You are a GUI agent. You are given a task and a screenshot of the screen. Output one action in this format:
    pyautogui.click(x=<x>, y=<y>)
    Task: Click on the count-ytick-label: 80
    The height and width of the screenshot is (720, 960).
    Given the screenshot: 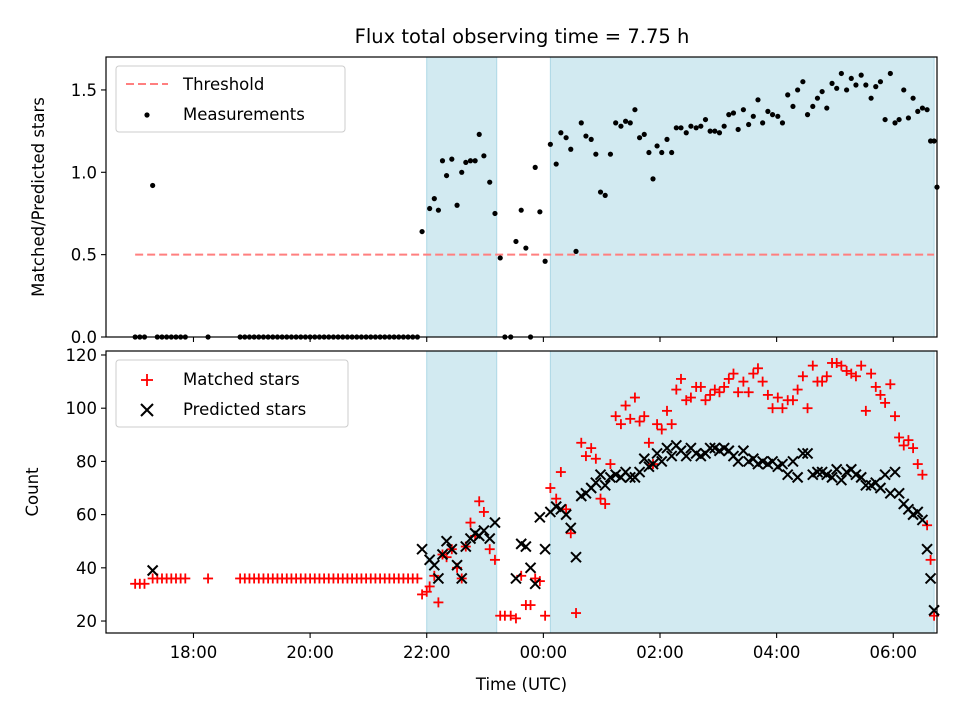 What is the action you would take?
    pyautogui.click(x=86, y=461)
    